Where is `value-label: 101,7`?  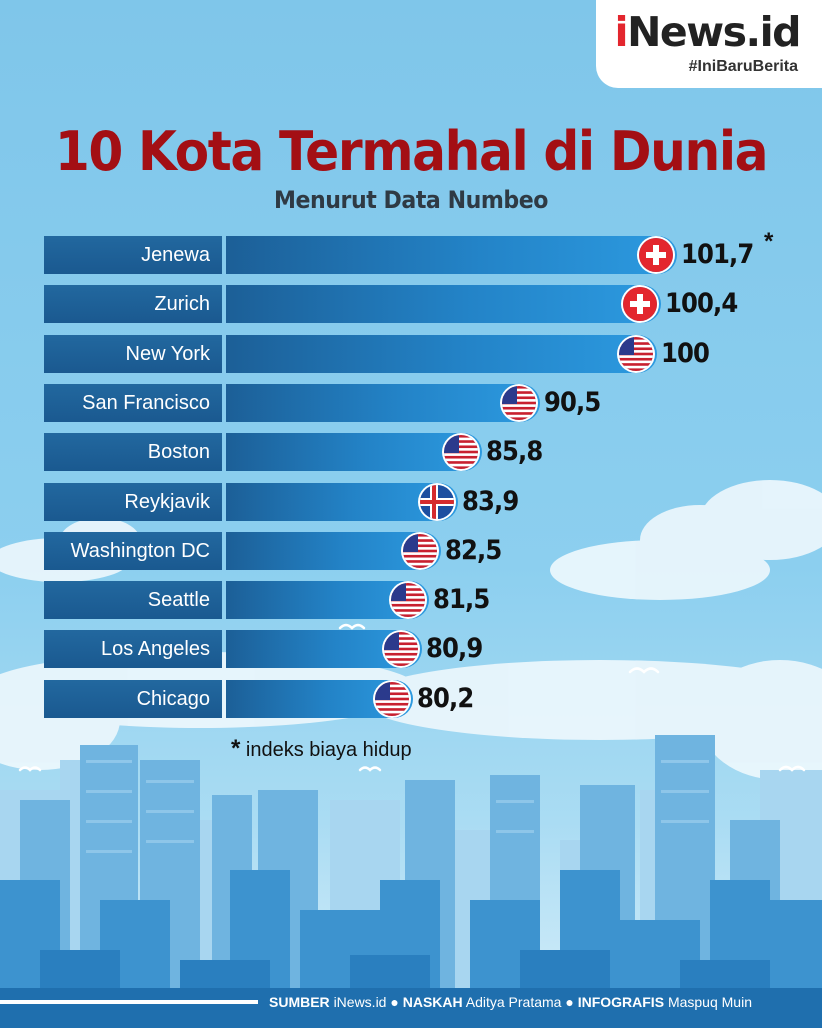
value-label: 101,7 is located at coordinates (717, 254).